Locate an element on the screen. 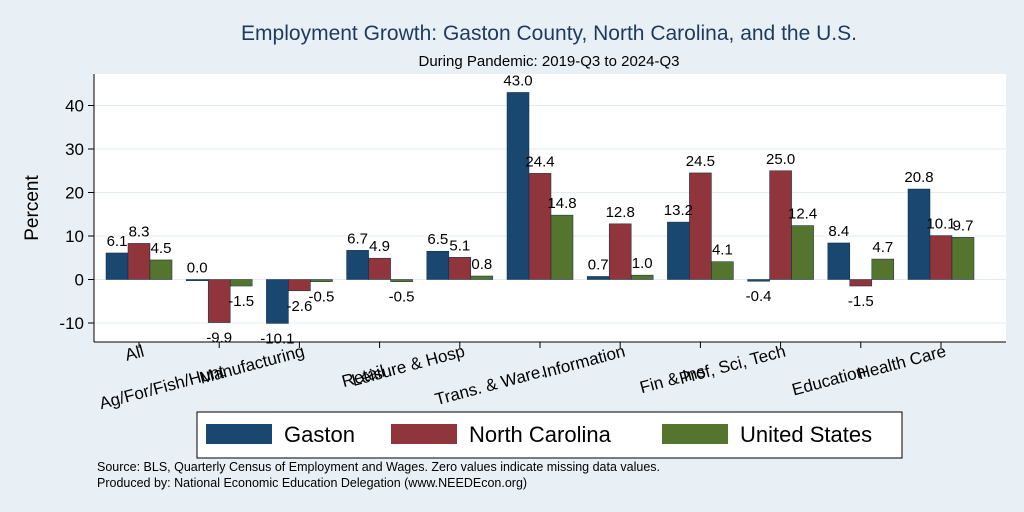 The image size is (1024, 512). value-label: 4.7 is located at coordinates (882, 247).